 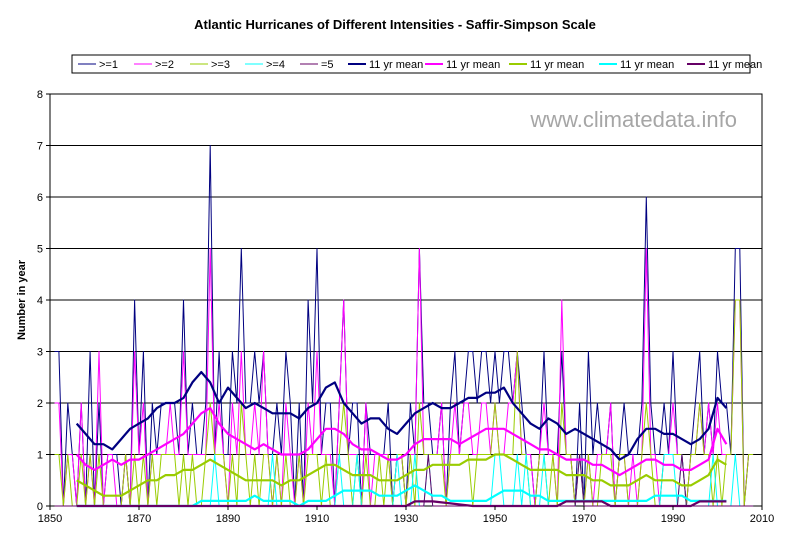 What do you see at coordinates (673, 519) in the screenshot?
I see `x-tick-label: 1990` at bounding box center [673, 519].